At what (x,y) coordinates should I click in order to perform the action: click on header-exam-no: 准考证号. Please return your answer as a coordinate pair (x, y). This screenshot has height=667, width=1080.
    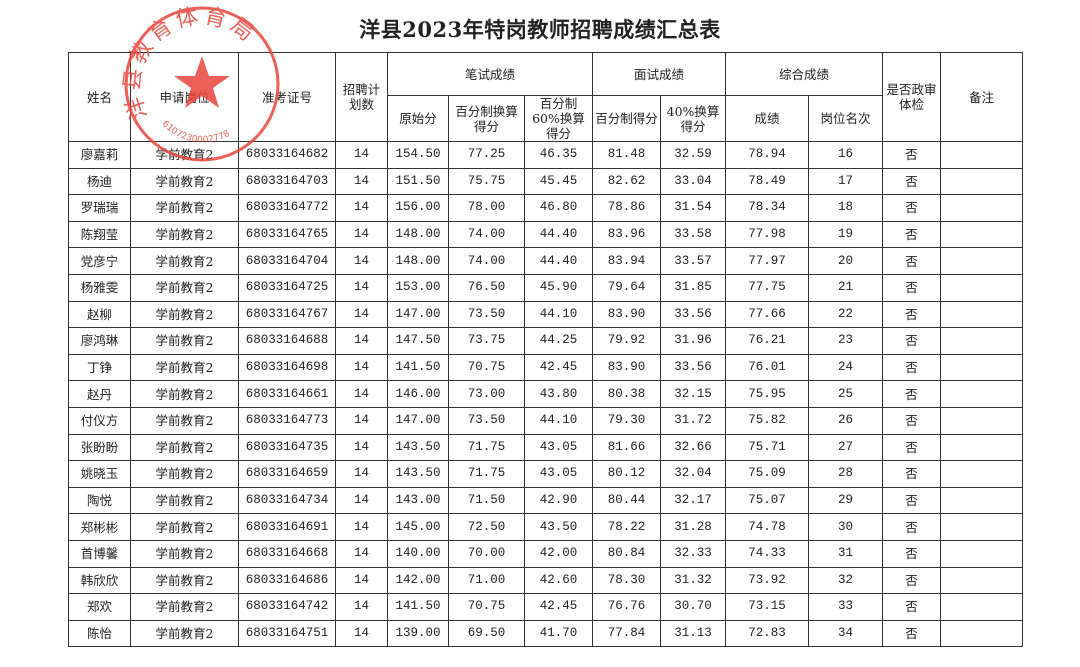
    Looking at the image, I should click on (287, 97).